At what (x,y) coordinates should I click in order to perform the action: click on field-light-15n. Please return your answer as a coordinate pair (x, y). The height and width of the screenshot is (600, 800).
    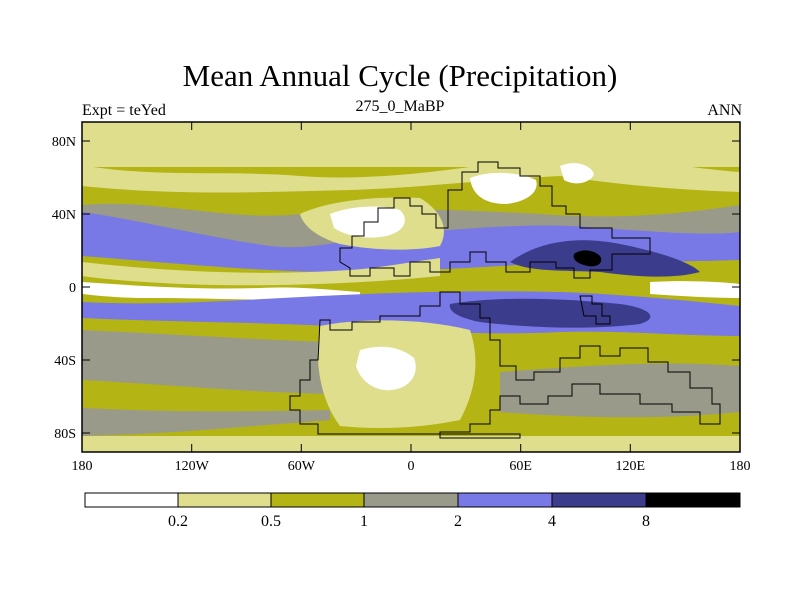
    Looking at the image, I should click on (261, 272).